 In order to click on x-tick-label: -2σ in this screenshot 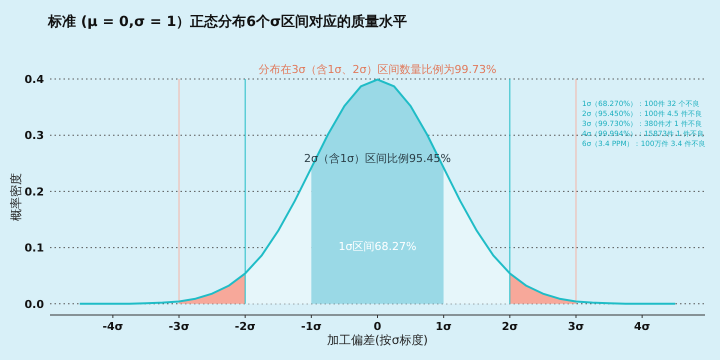, I will do `click(245, 326)`.